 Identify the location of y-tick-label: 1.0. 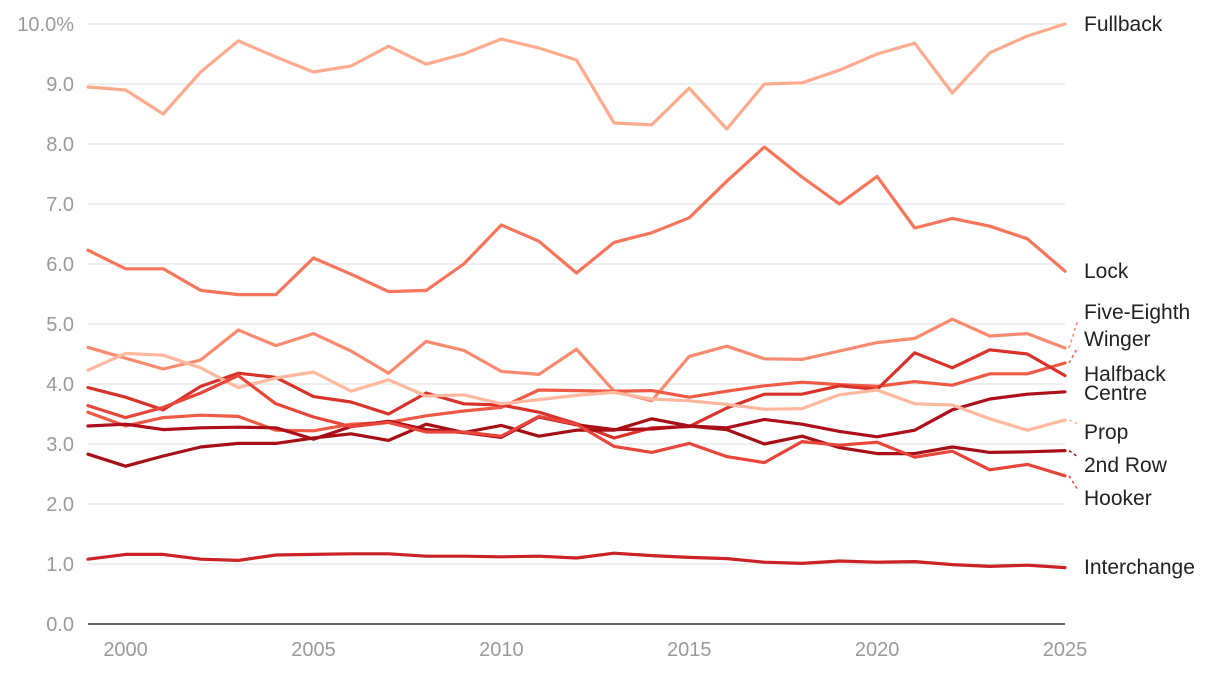
(60, 565).